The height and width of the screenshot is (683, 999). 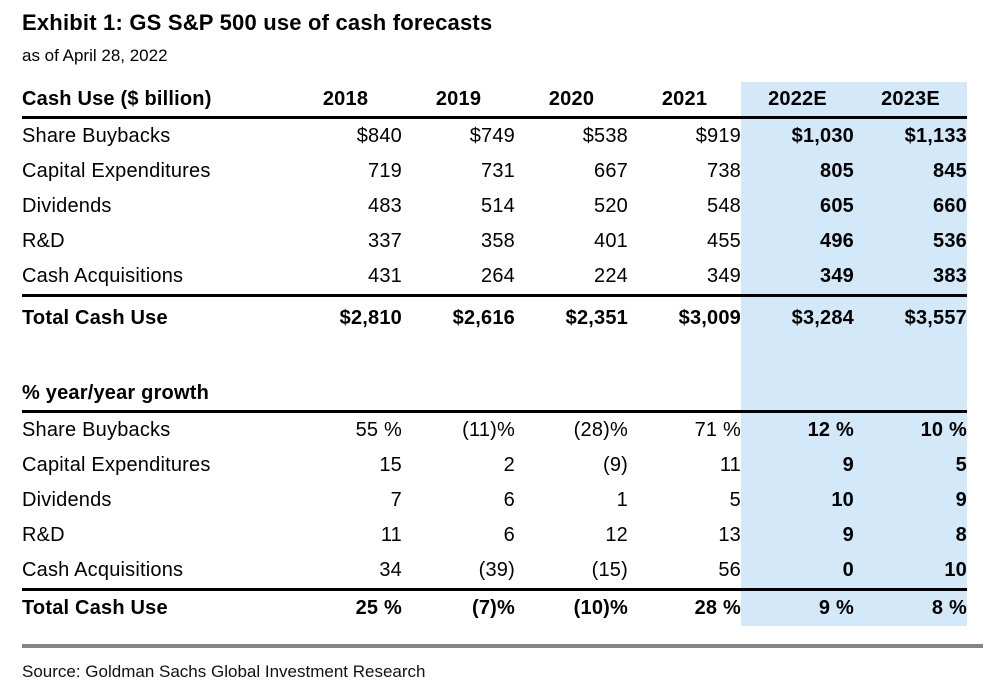 I want to click on cell-value: 2, so click(x=509, y=465).